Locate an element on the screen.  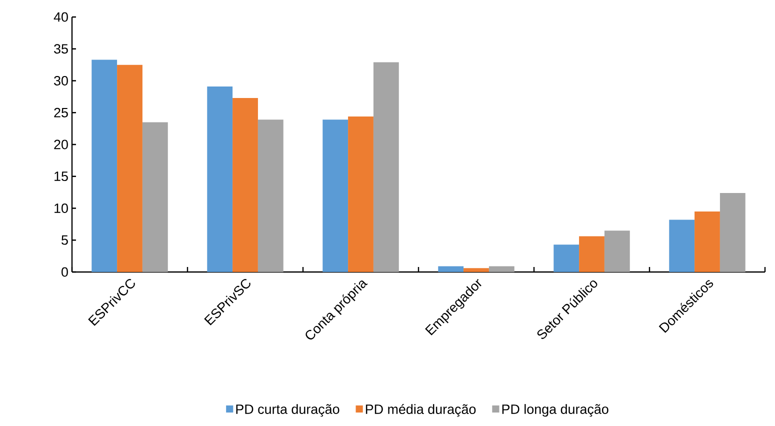
legend-label: PD longa duração is located at coordinates (555, 410).